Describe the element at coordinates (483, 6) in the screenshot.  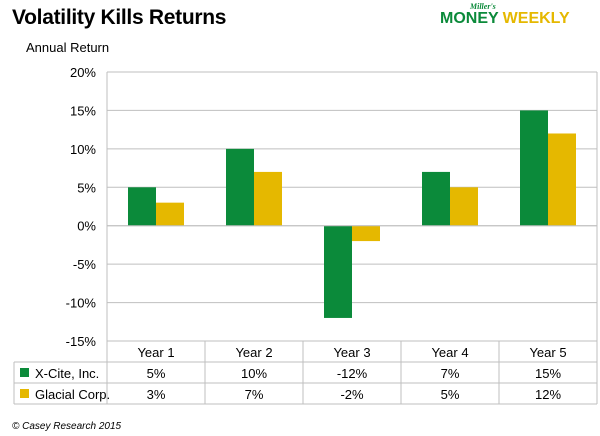
I see `logo-millers: Miller's` at that location.